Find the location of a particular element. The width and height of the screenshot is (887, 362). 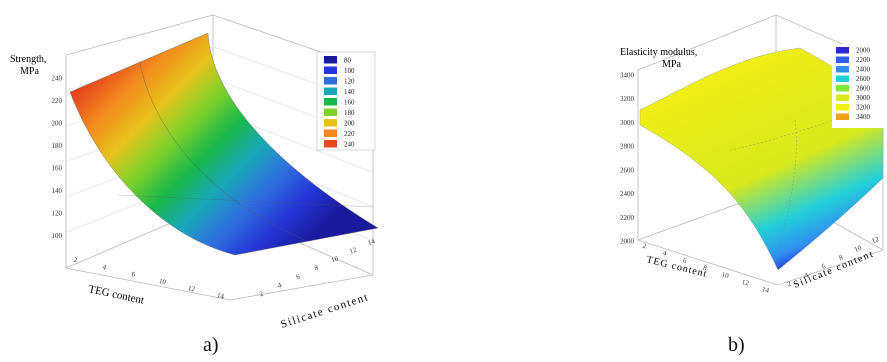

chart-a-y-tick-1: 4 is located at coordinates (280, 285).